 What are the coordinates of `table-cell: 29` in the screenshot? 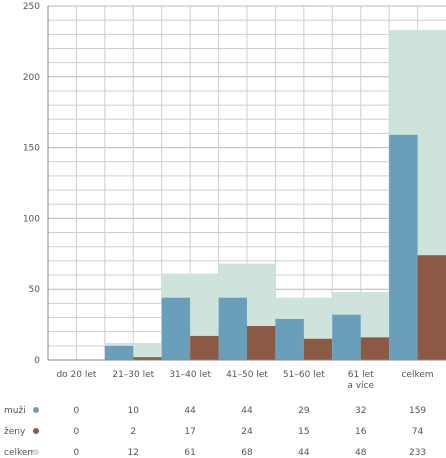 It's located at (304, 411).